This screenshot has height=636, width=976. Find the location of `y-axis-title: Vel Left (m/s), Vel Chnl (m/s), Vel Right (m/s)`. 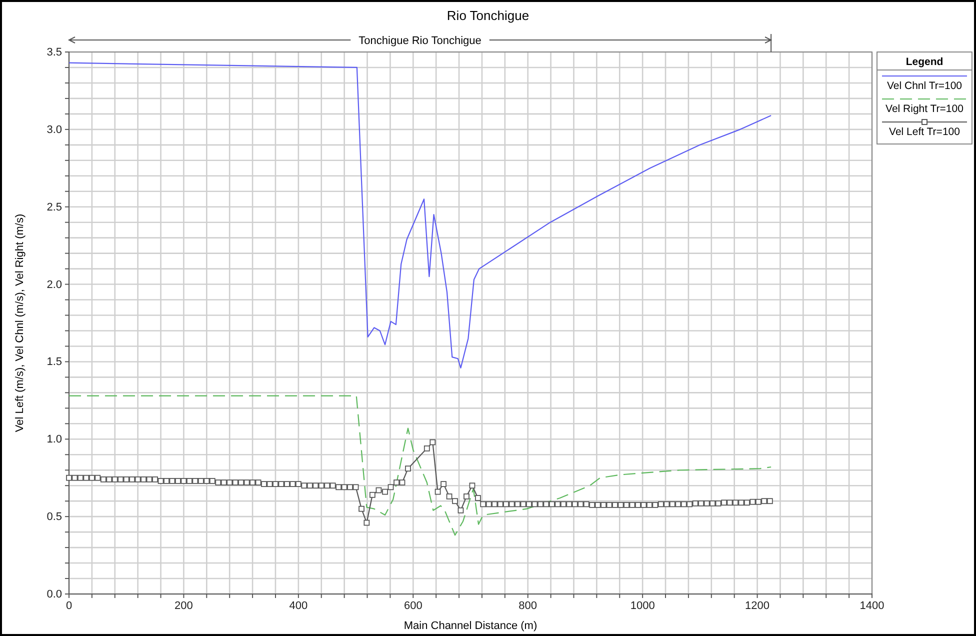

y-axis-title: Vel Left (m/s), Vel Chnl (m/s), Vel Right (m/s) is located at coordinates (20, 323).